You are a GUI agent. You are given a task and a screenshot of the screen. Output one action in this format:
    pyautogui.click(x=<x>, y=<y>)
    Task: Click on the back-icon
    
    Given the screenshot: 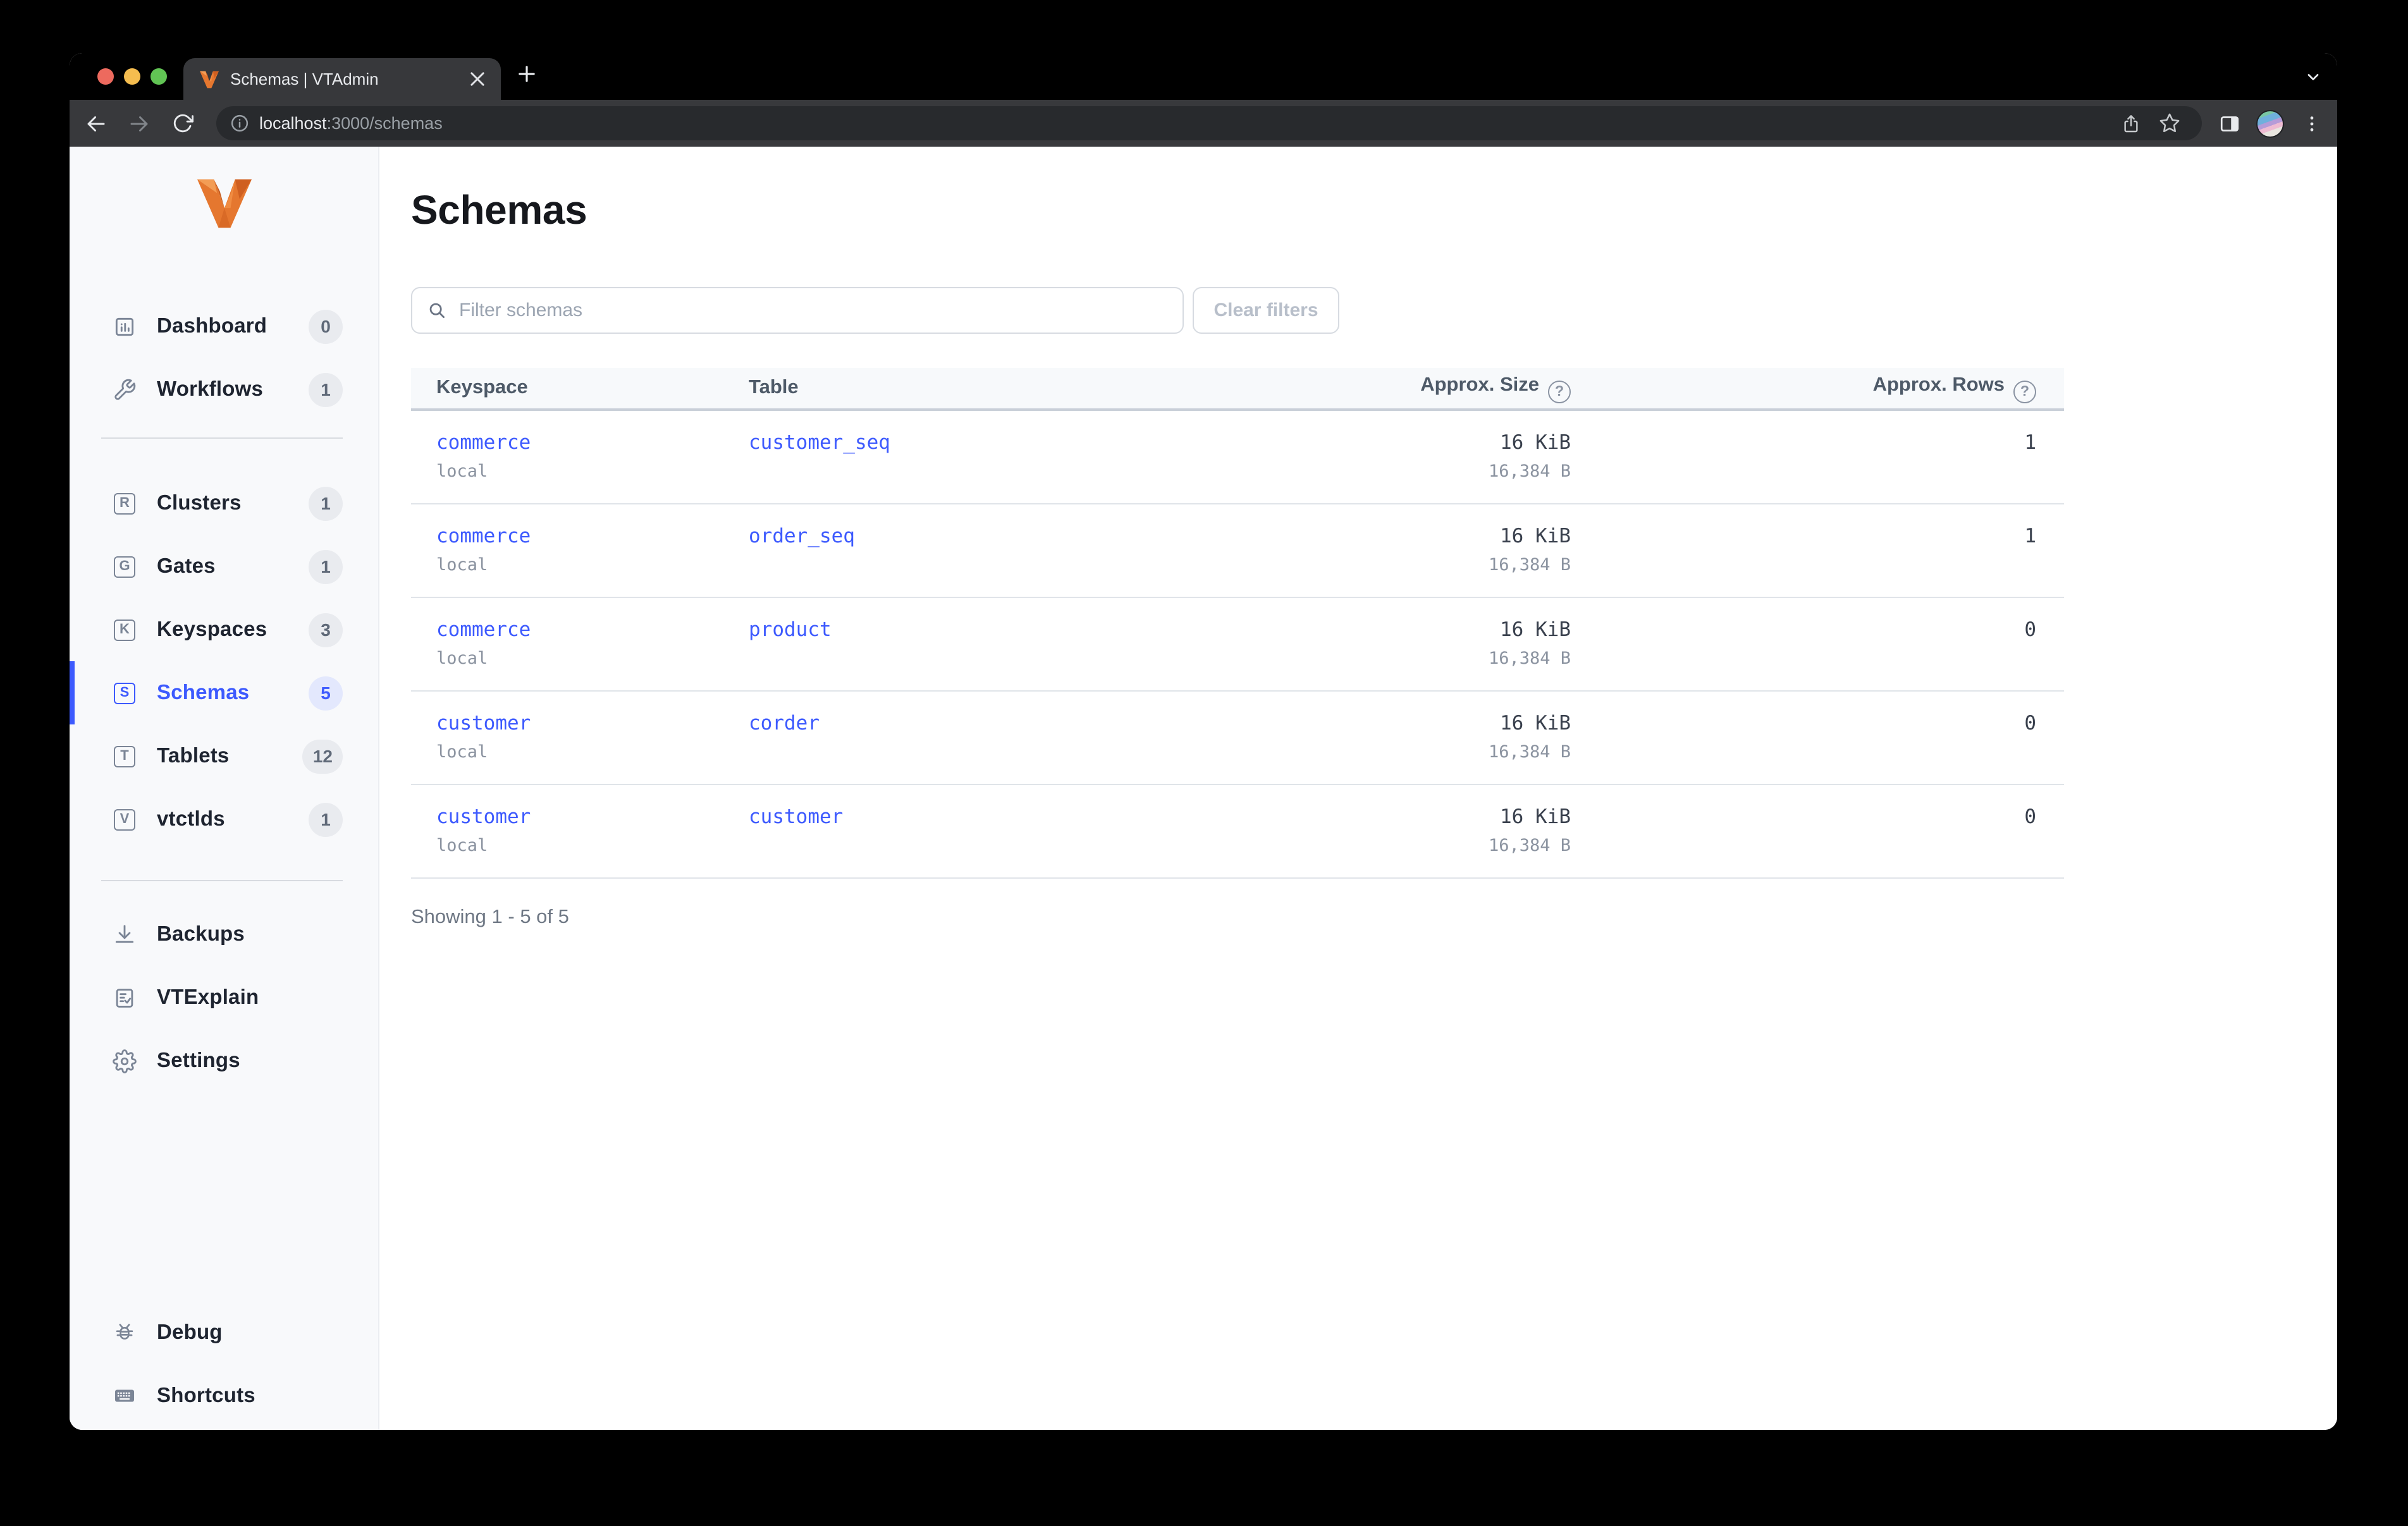 What is the action you would take?
    pyautogui.click(x=96, y=123)
    